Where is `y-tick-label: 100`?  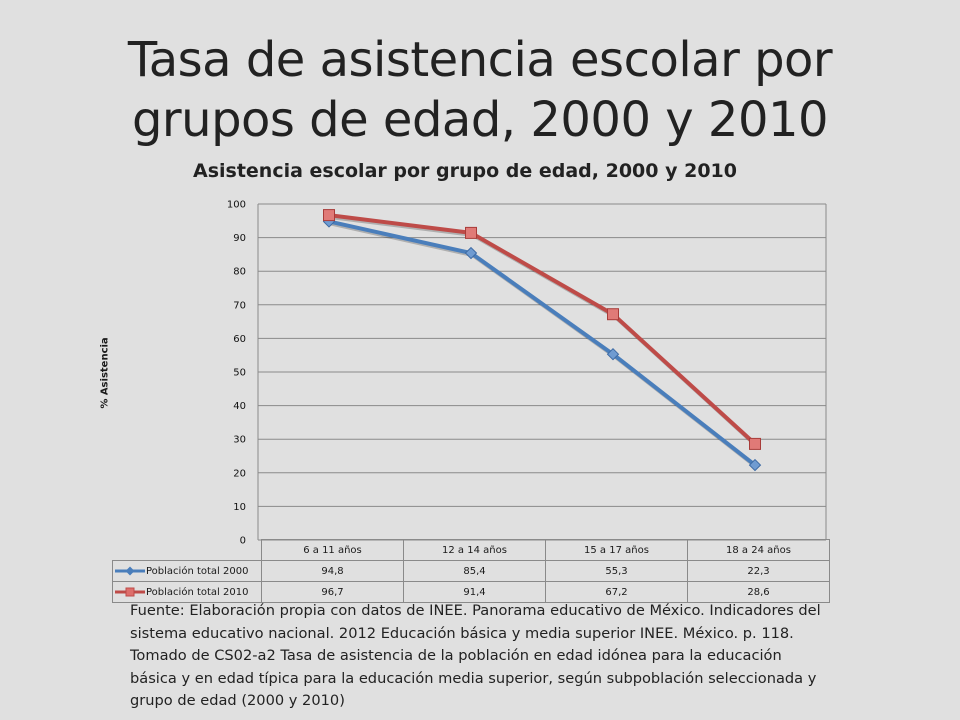 y-tick-label: 100 is located at coordinates (236, 205).